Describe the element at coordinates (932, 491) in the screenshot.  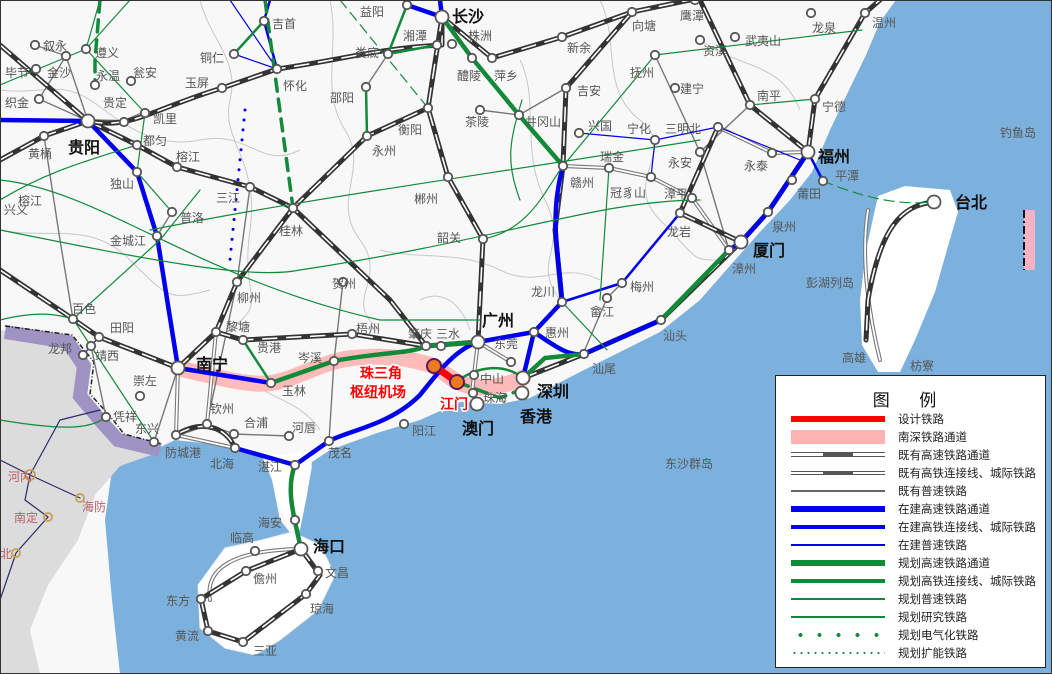
I see `legend-label: 既有普速铁路` at that location.